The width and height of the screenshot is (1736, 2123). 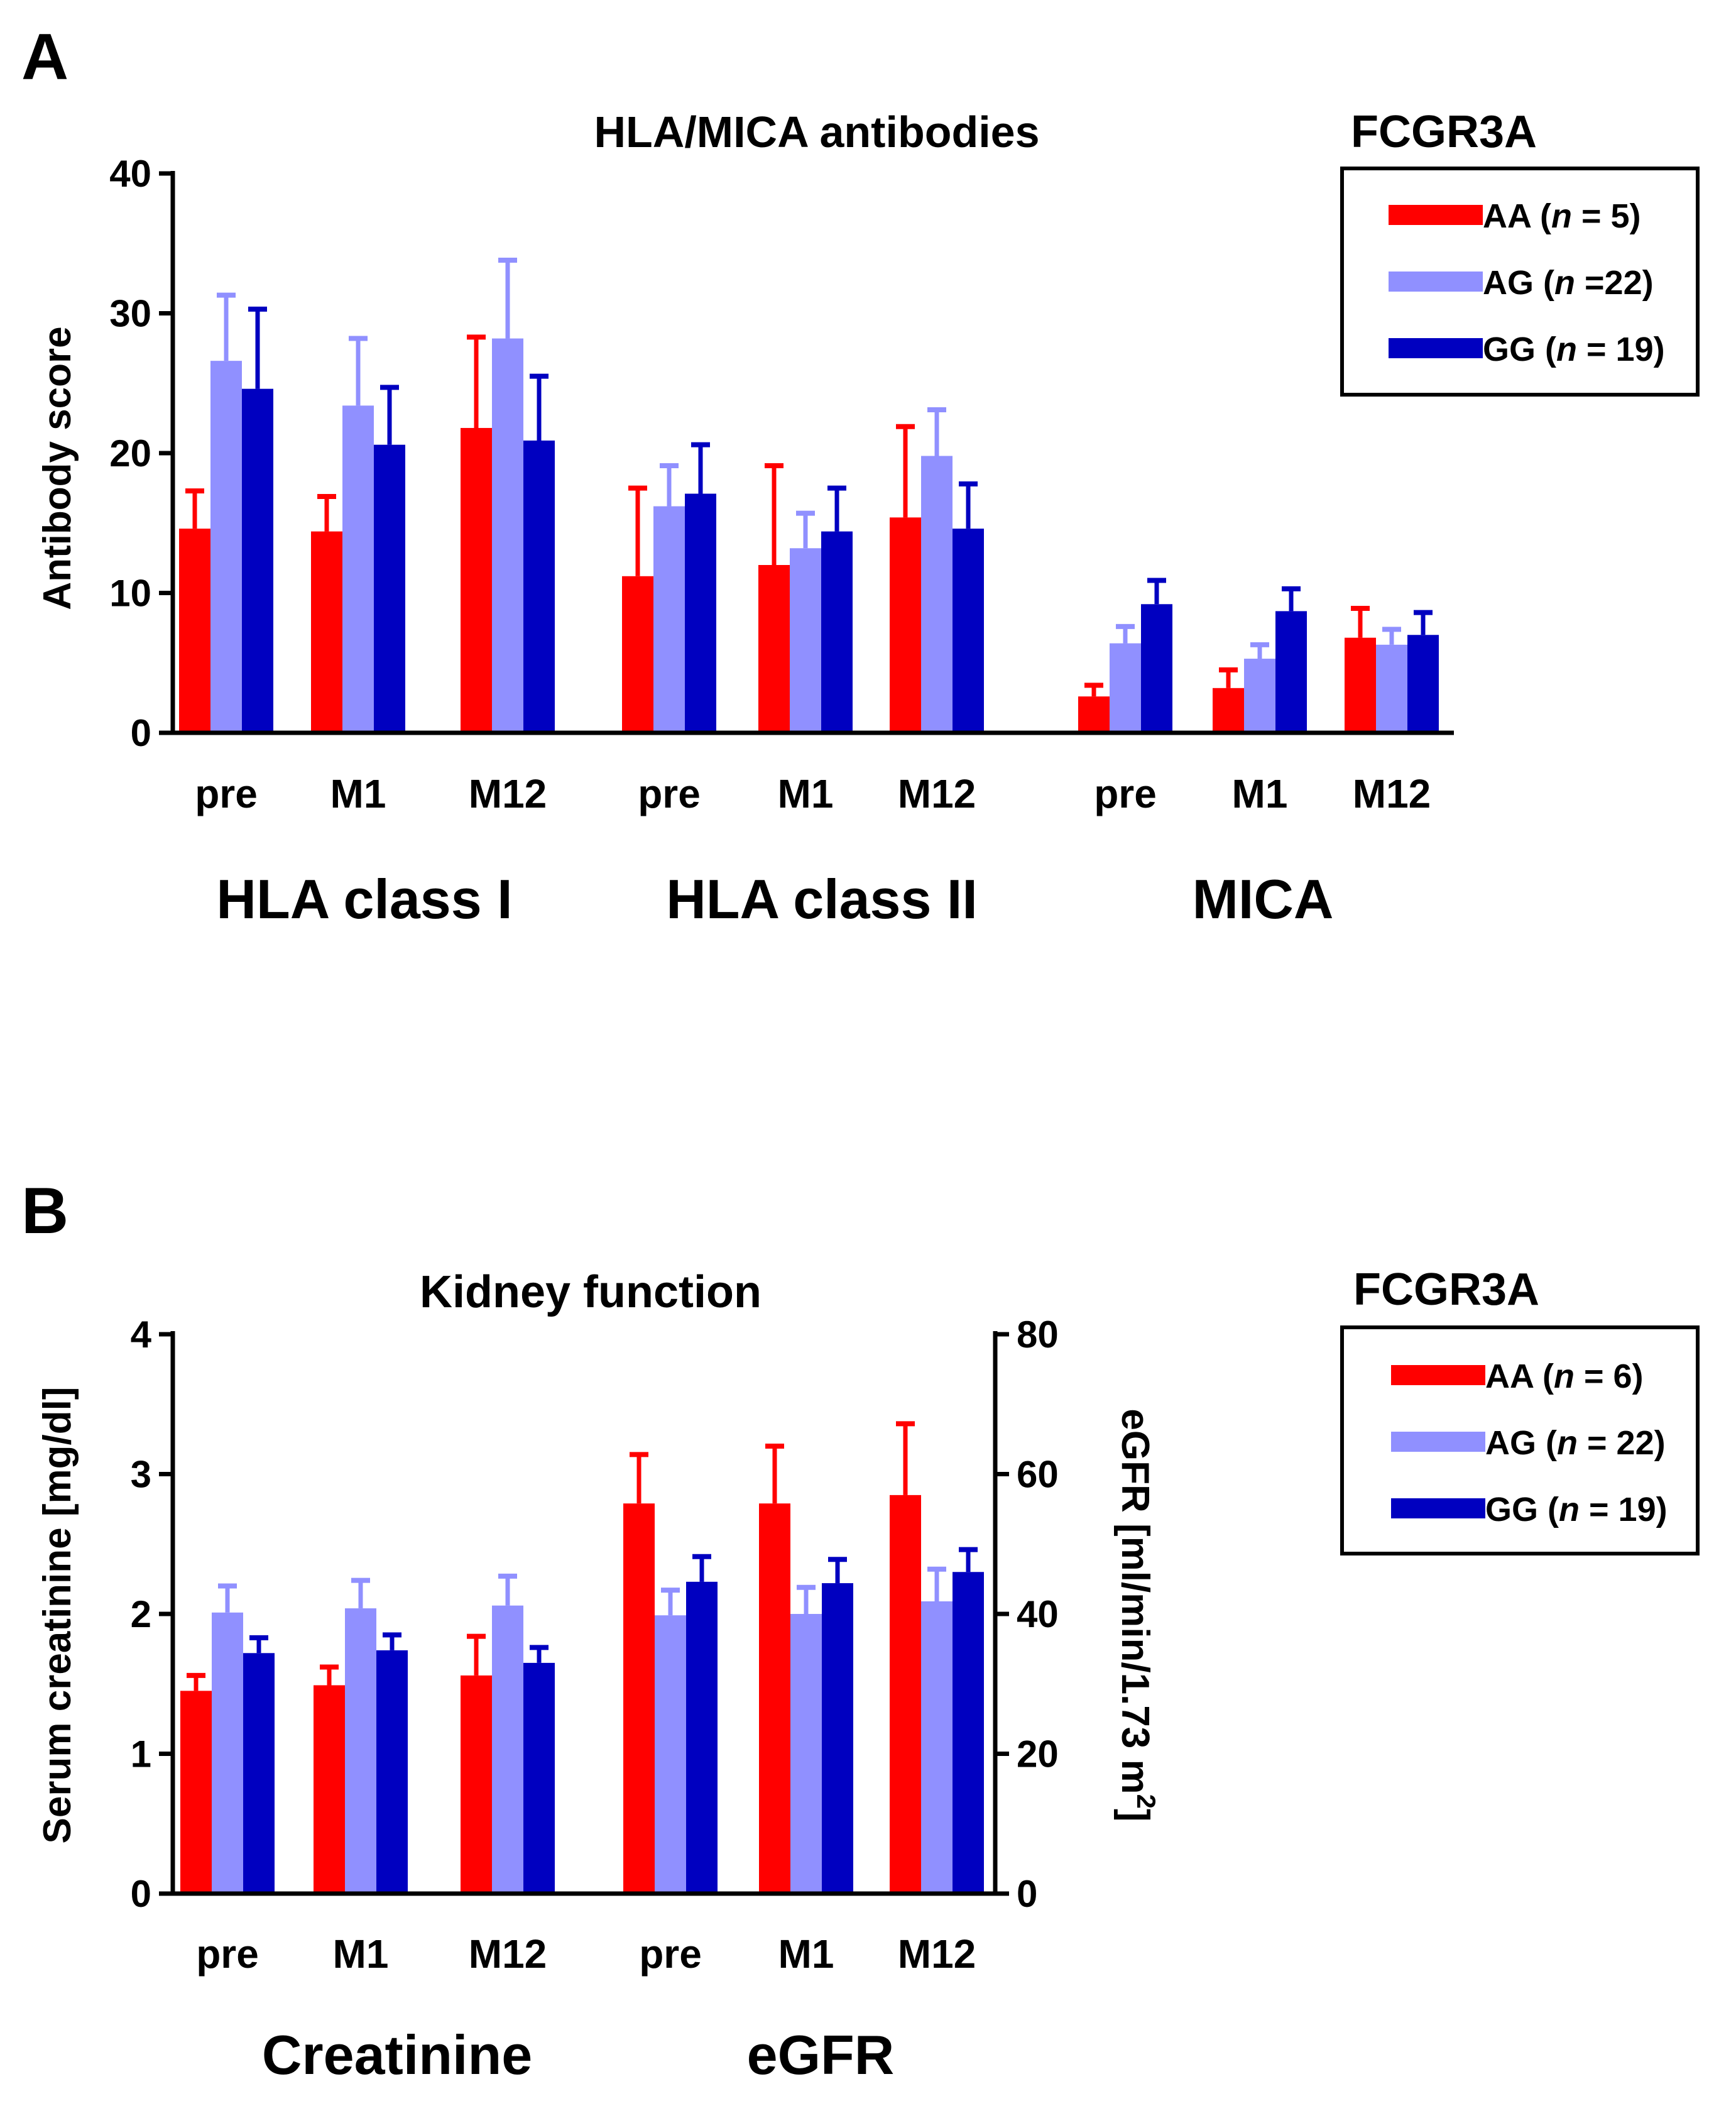 I want to click on panel-b-y2-ticks: 0 20 40 60 80, so click(x=1027, y=1614).